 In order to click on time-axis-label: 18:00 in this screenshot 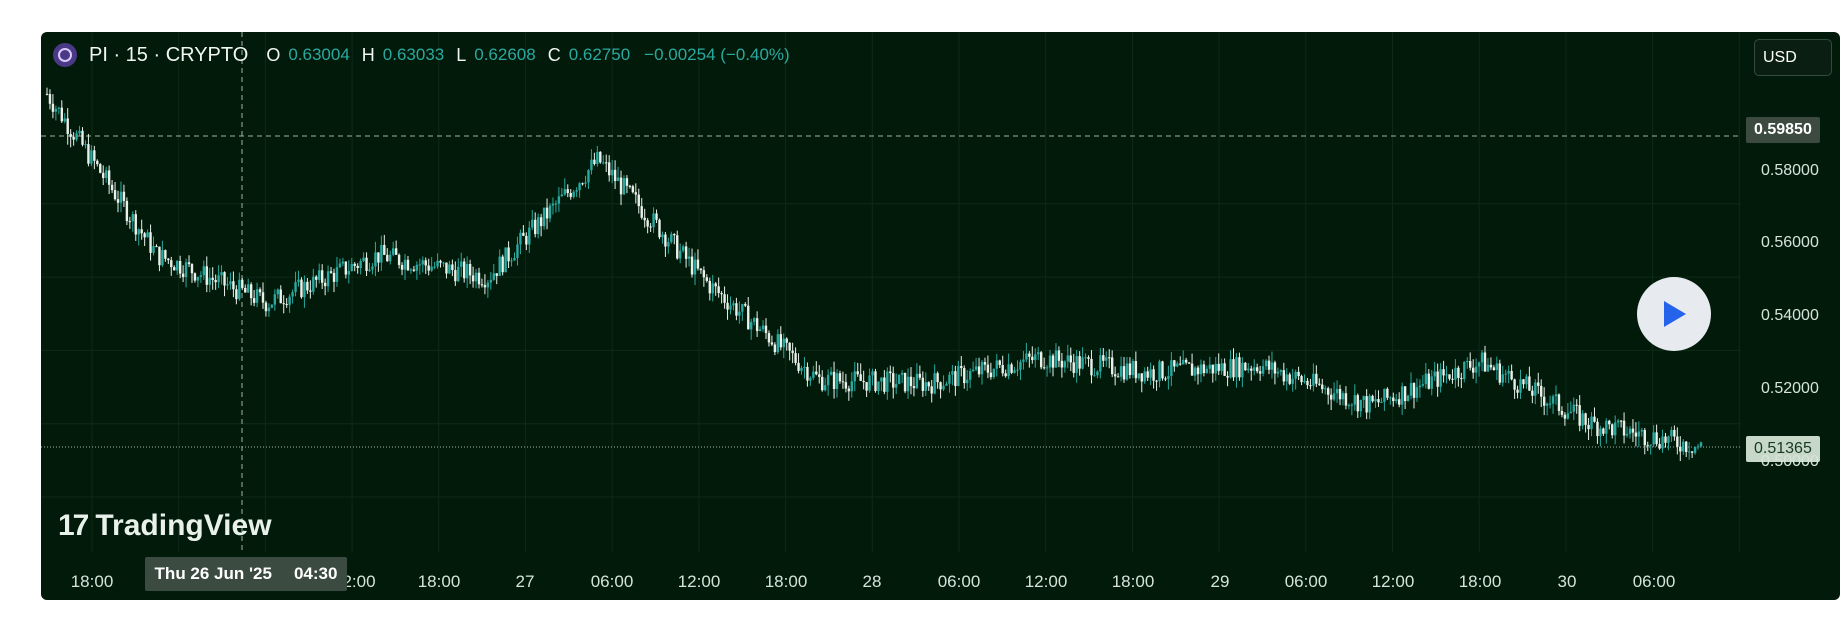, I will do `click(786, 581)`.